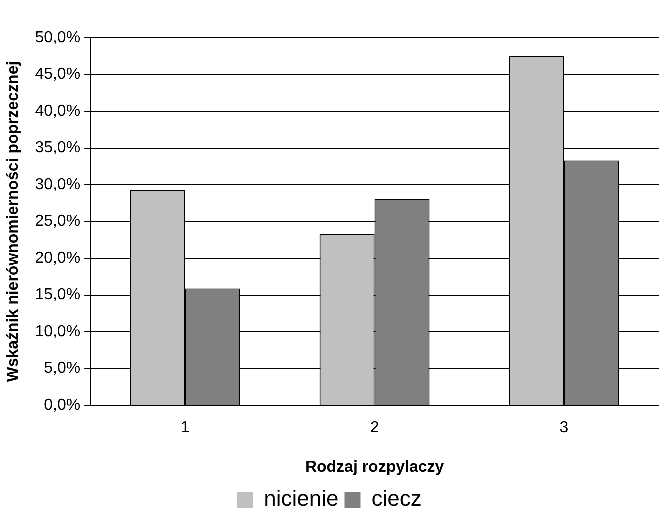  I want to click on x-tick-label: 2, so click(375, 428).